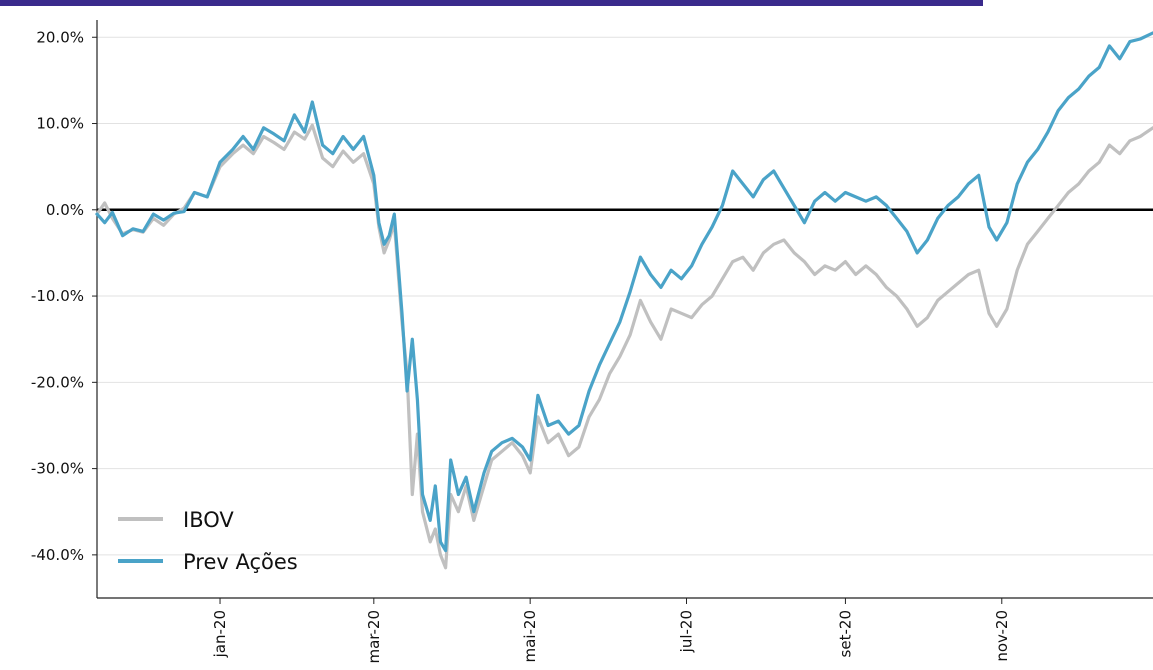 The height and width of the screenshot is (670, 1153). Describe the element at coordinates (57, 555) in the screenshot. I see `y-tick-label: -40.0%` at that location.